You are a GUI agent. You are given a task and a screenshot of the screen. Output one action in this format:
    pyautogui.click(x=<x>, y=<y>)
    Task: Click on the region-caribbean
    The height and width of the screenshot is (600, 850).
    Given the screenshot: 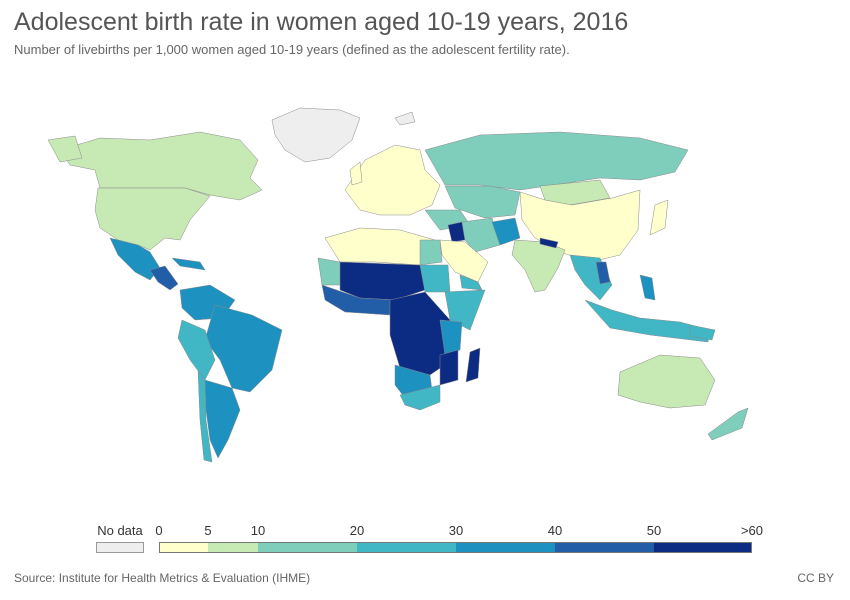 What is the action you would take?
    pyautogui.click(x=188, y=264)
    